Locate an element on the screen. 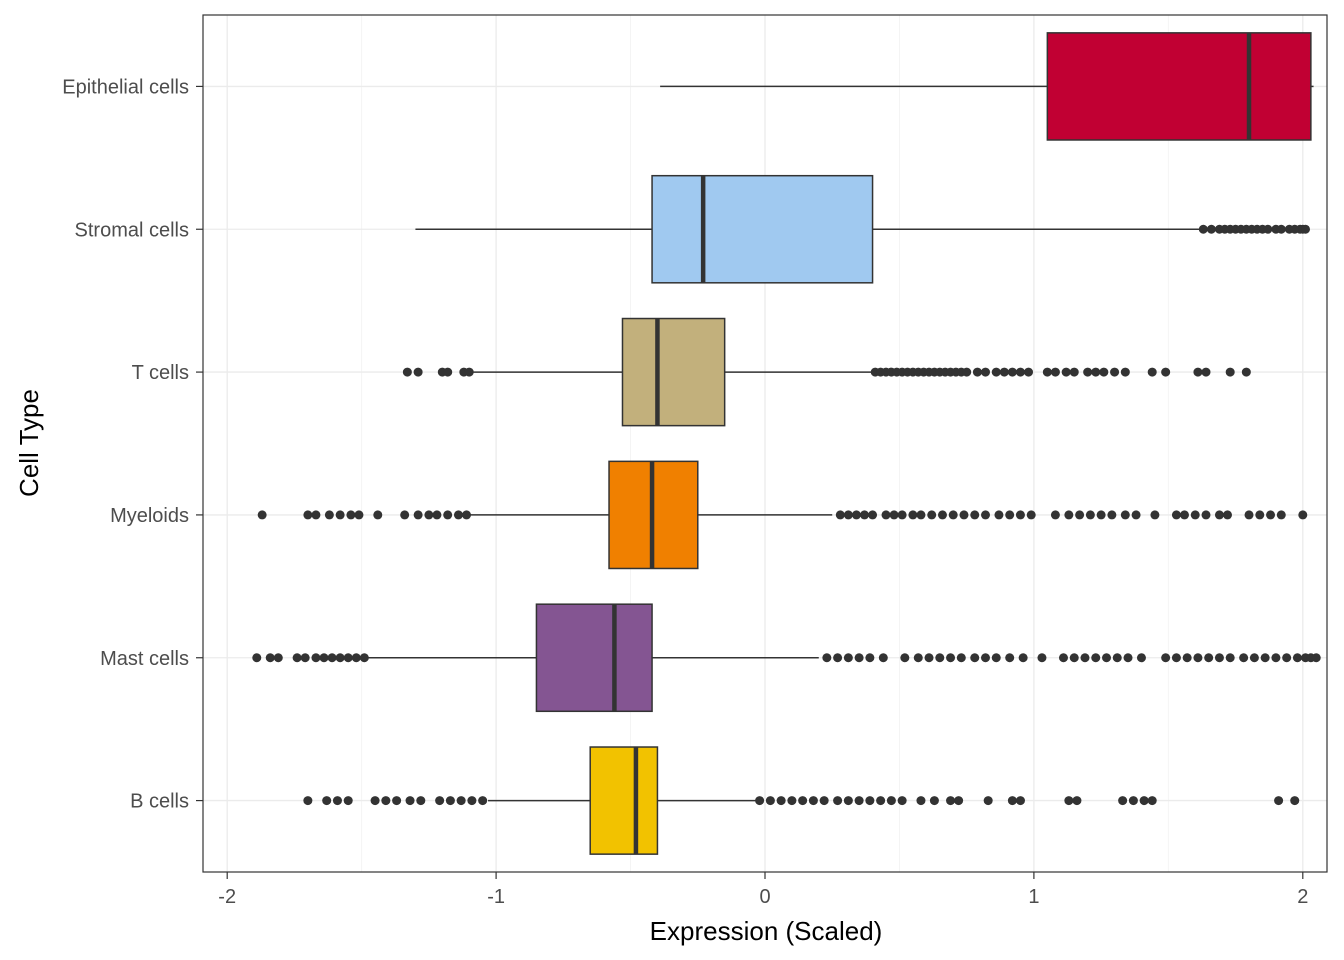 Image resolution: width=1344 pixels, height=960 pixels. box-t-cells is located at coordinates (826, 372).